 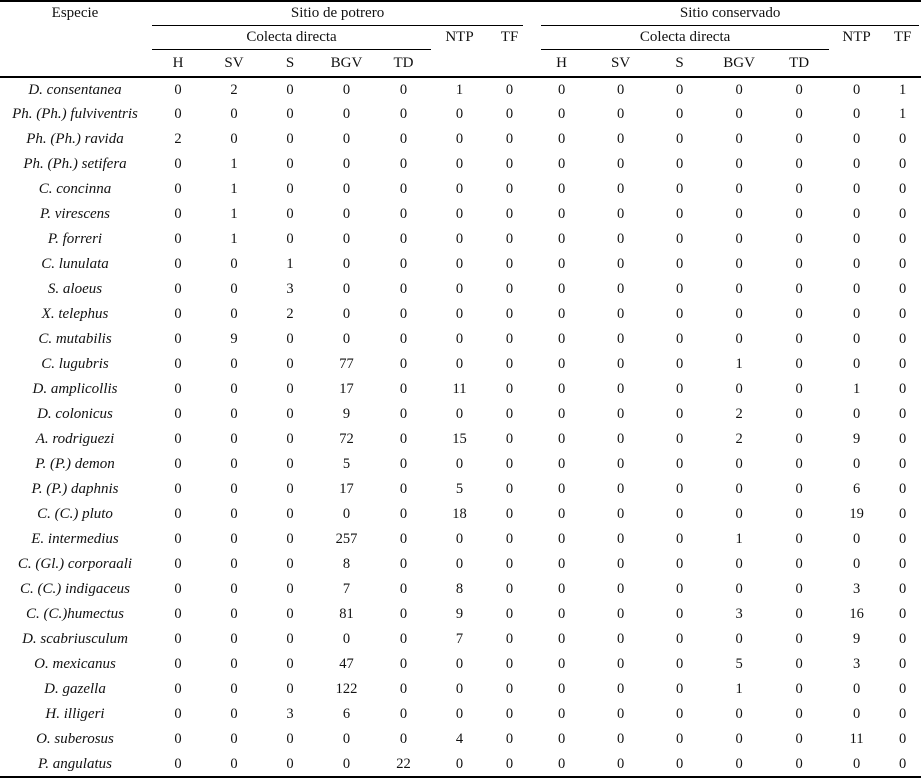 I want to click on table-row: D. amplicollis 0 0 0 17 0 11 0 0 0 0 0 0 1 0, so click(x=460, y=389).